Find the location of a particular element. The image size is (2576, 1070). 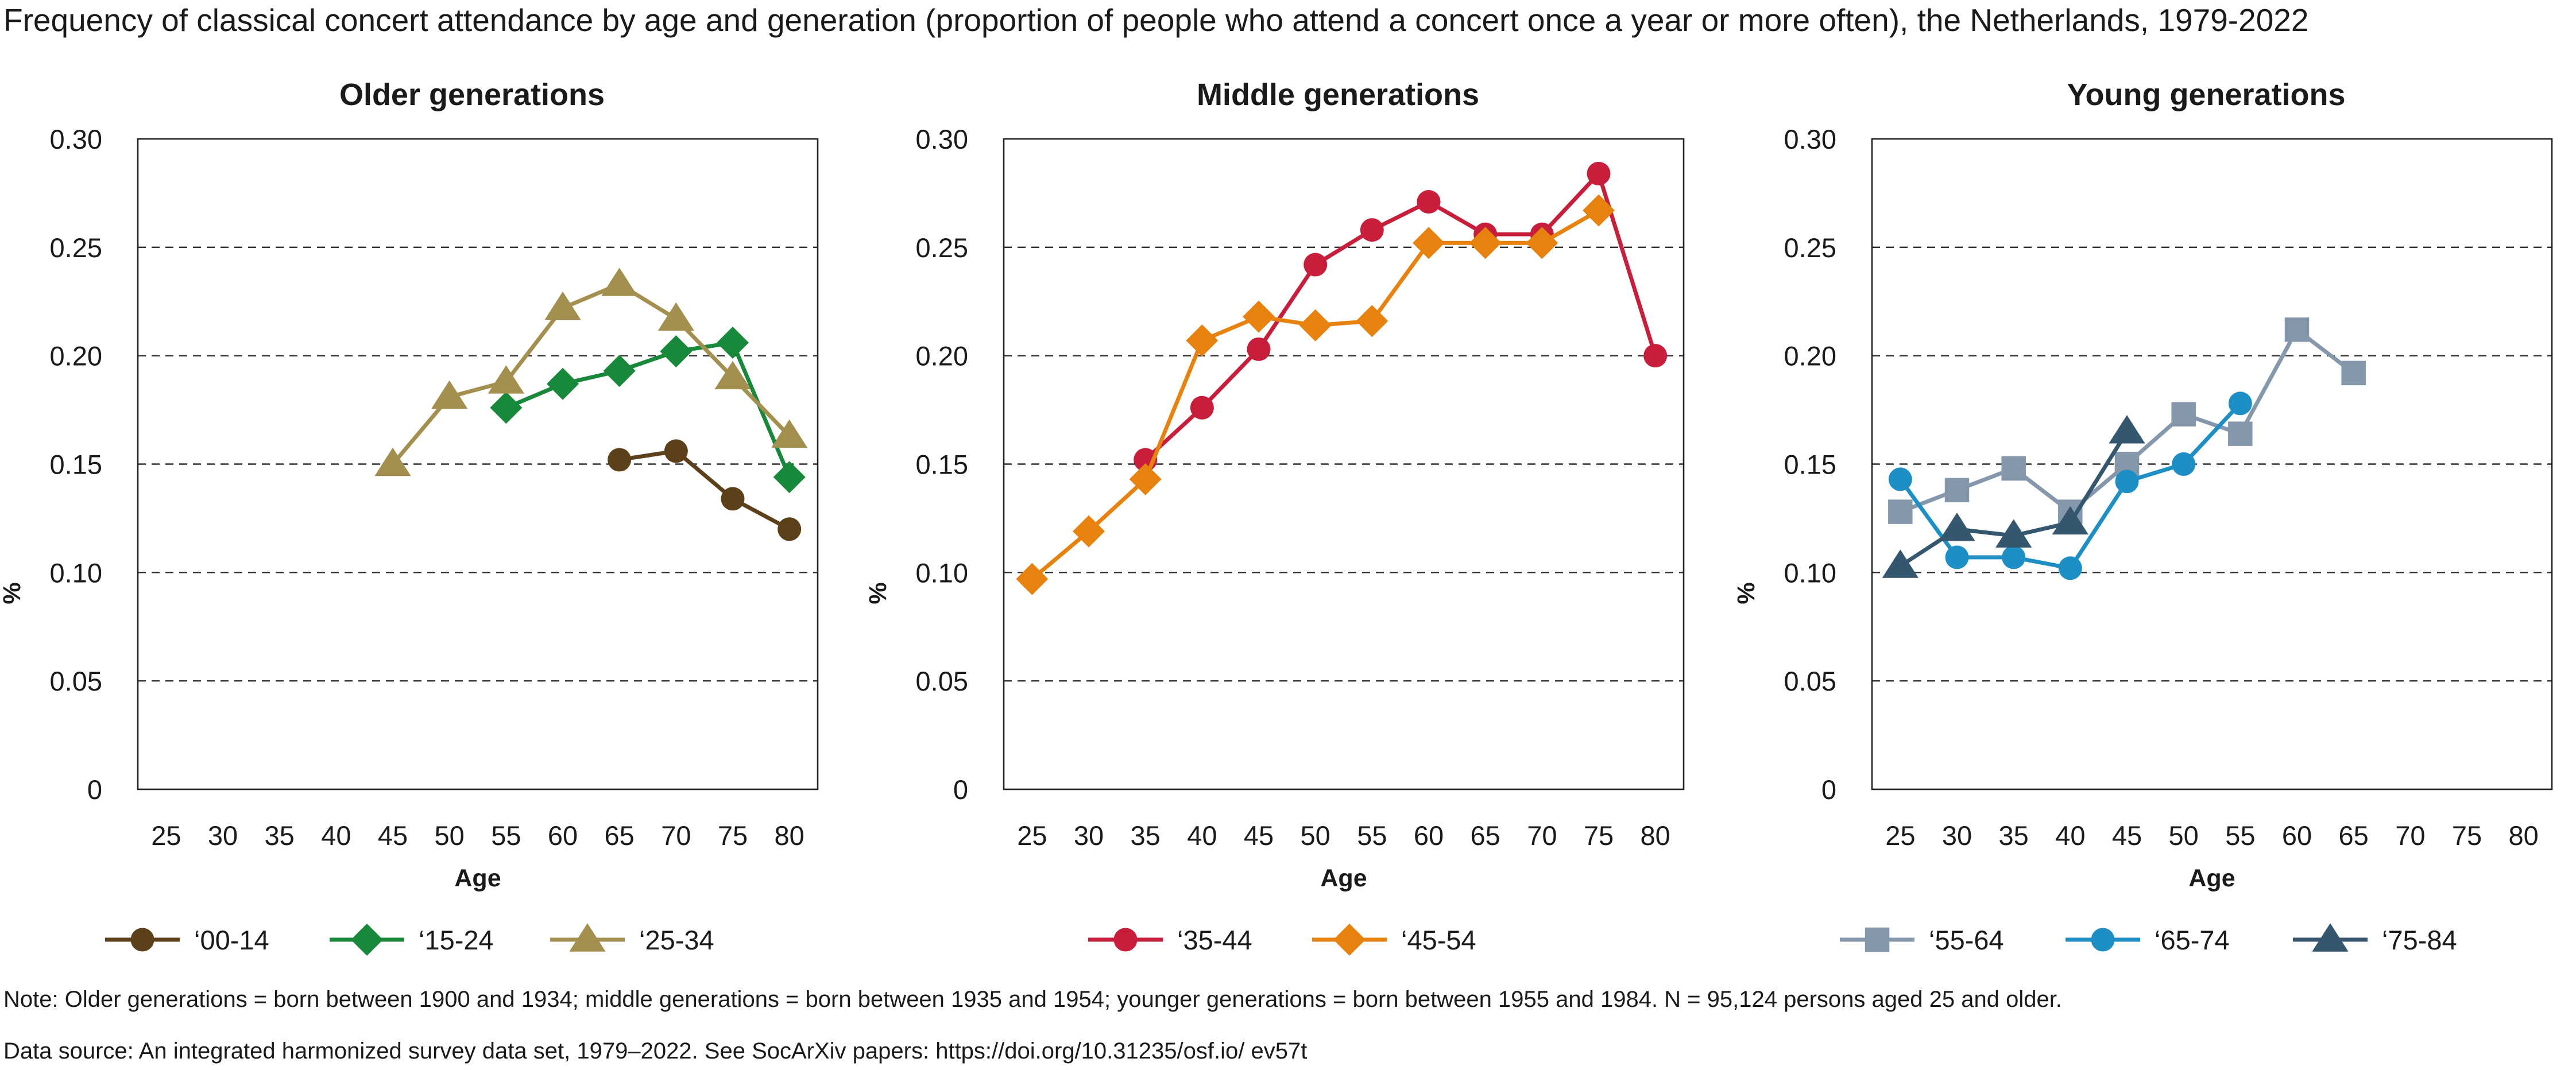

legend-label: ‘75-84 is located at coordinates (2419, 940).